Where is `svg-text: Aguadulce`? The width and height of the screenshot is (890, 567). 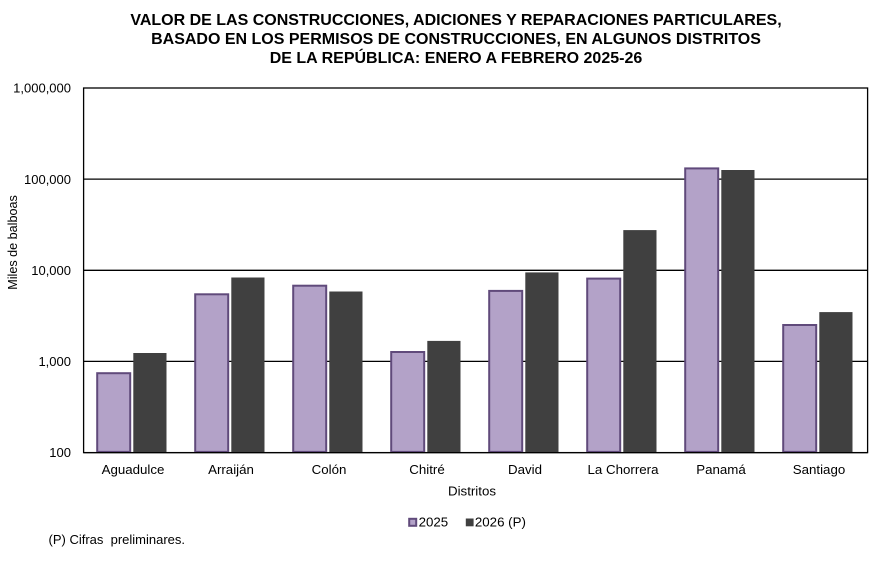
svg-text: Aguadulce is located at coordinates (133, 469).